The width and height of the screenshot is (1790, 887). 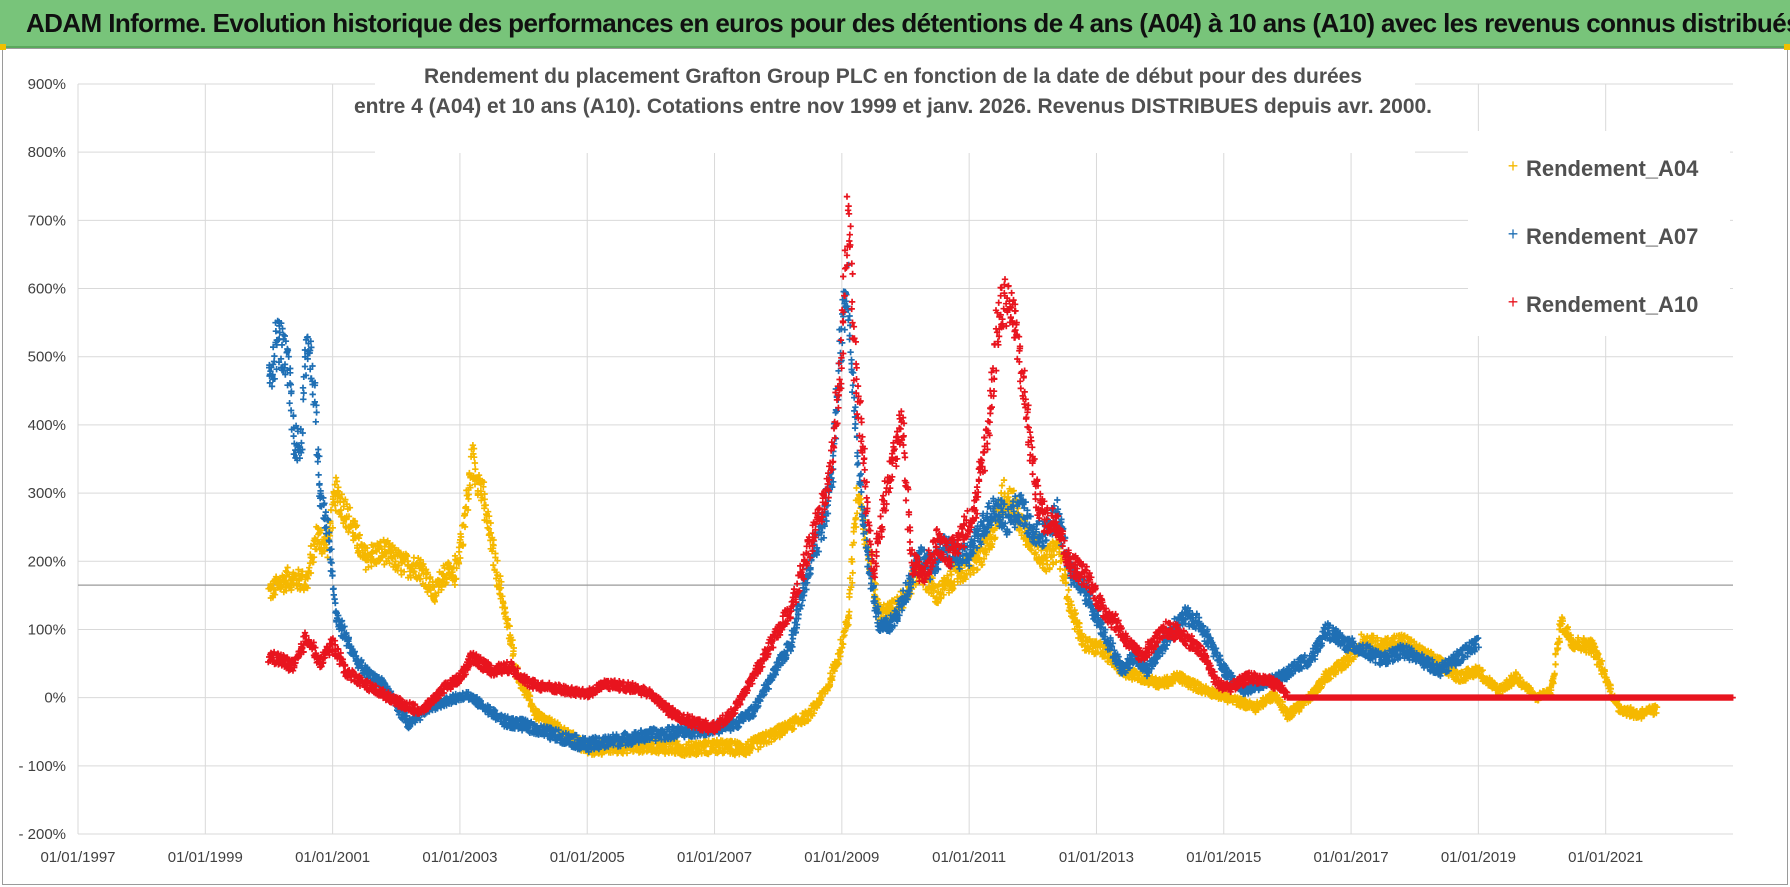 I want to click on y-tick-label: 0%, so click(x=55, y=698).